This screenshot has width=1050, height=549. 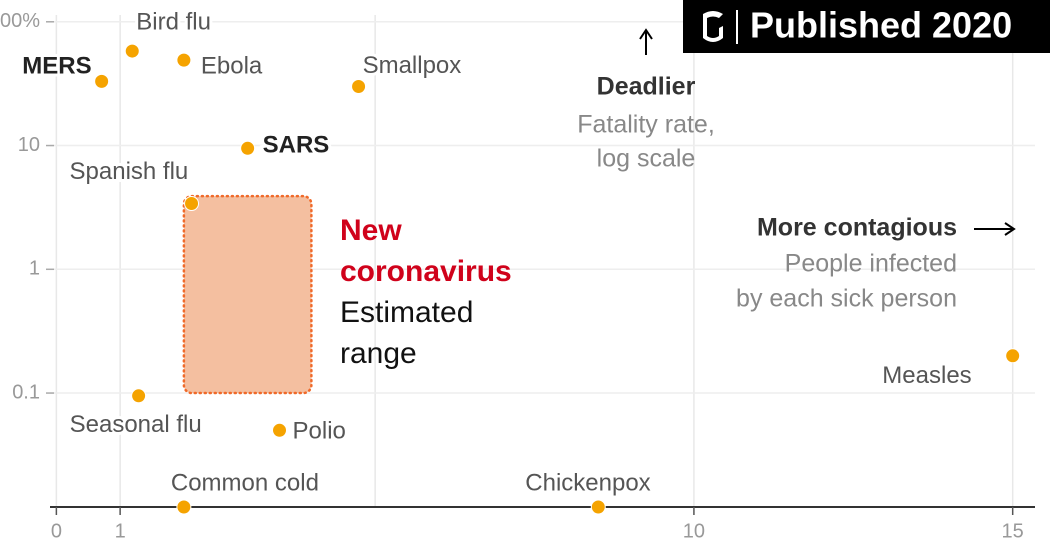 I want to click on x-tick-label: 1, so click(x=120, y=531).